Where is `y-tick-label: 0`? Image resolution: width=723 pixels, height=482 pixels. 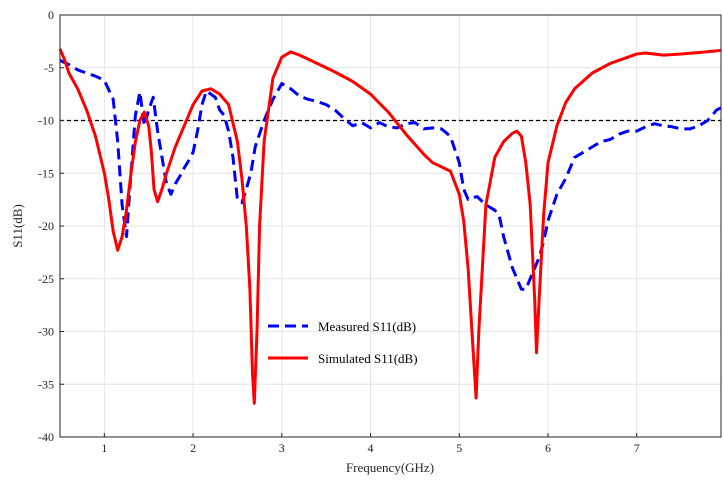
y-tick-label: 0 is located at coordinates (51, 15).